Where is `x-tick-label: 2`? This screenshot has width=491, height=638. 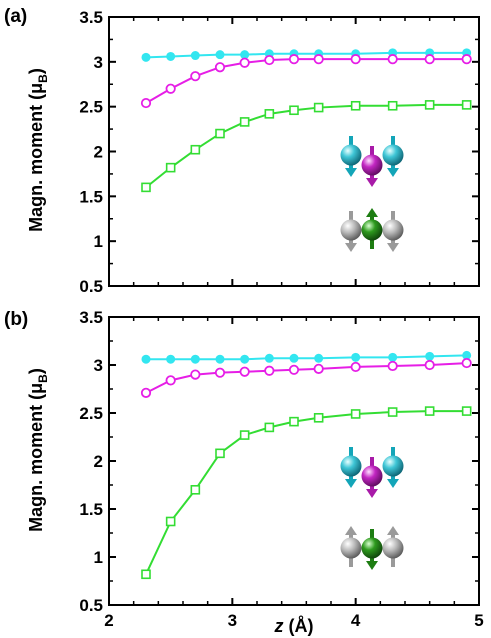
x-tick-label: 2 is located at coordinates (108, 620).